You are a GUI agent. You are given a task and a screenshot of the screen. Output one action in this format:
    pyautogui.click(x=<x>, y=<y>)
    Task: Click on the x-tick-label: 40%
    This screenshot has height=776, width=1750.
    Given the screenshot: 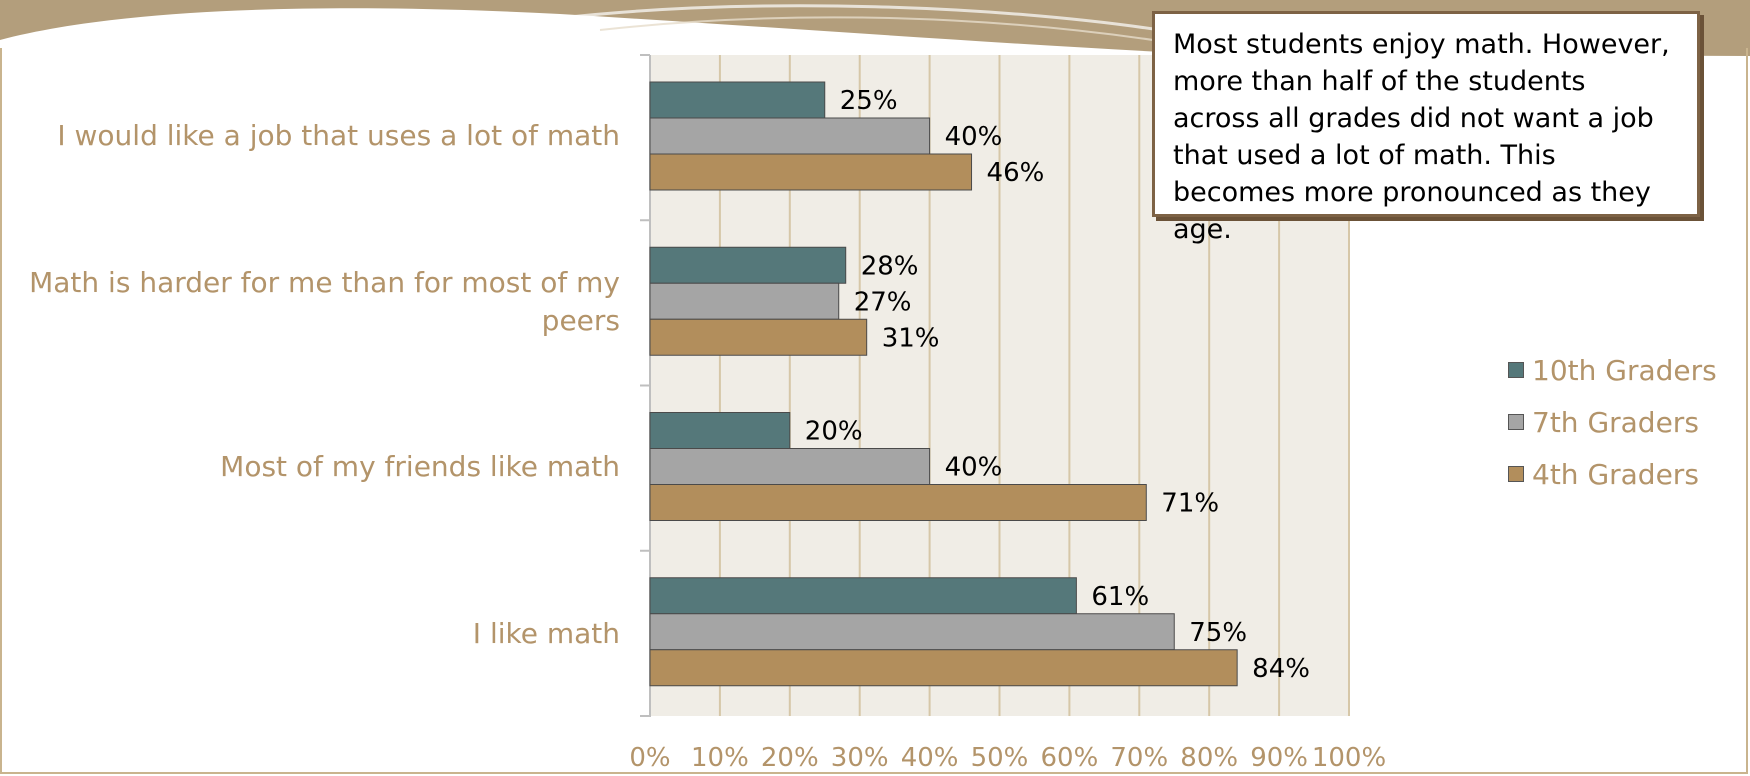 What is the action you would take?
    pyautogui.click(x=930, y=758)
    